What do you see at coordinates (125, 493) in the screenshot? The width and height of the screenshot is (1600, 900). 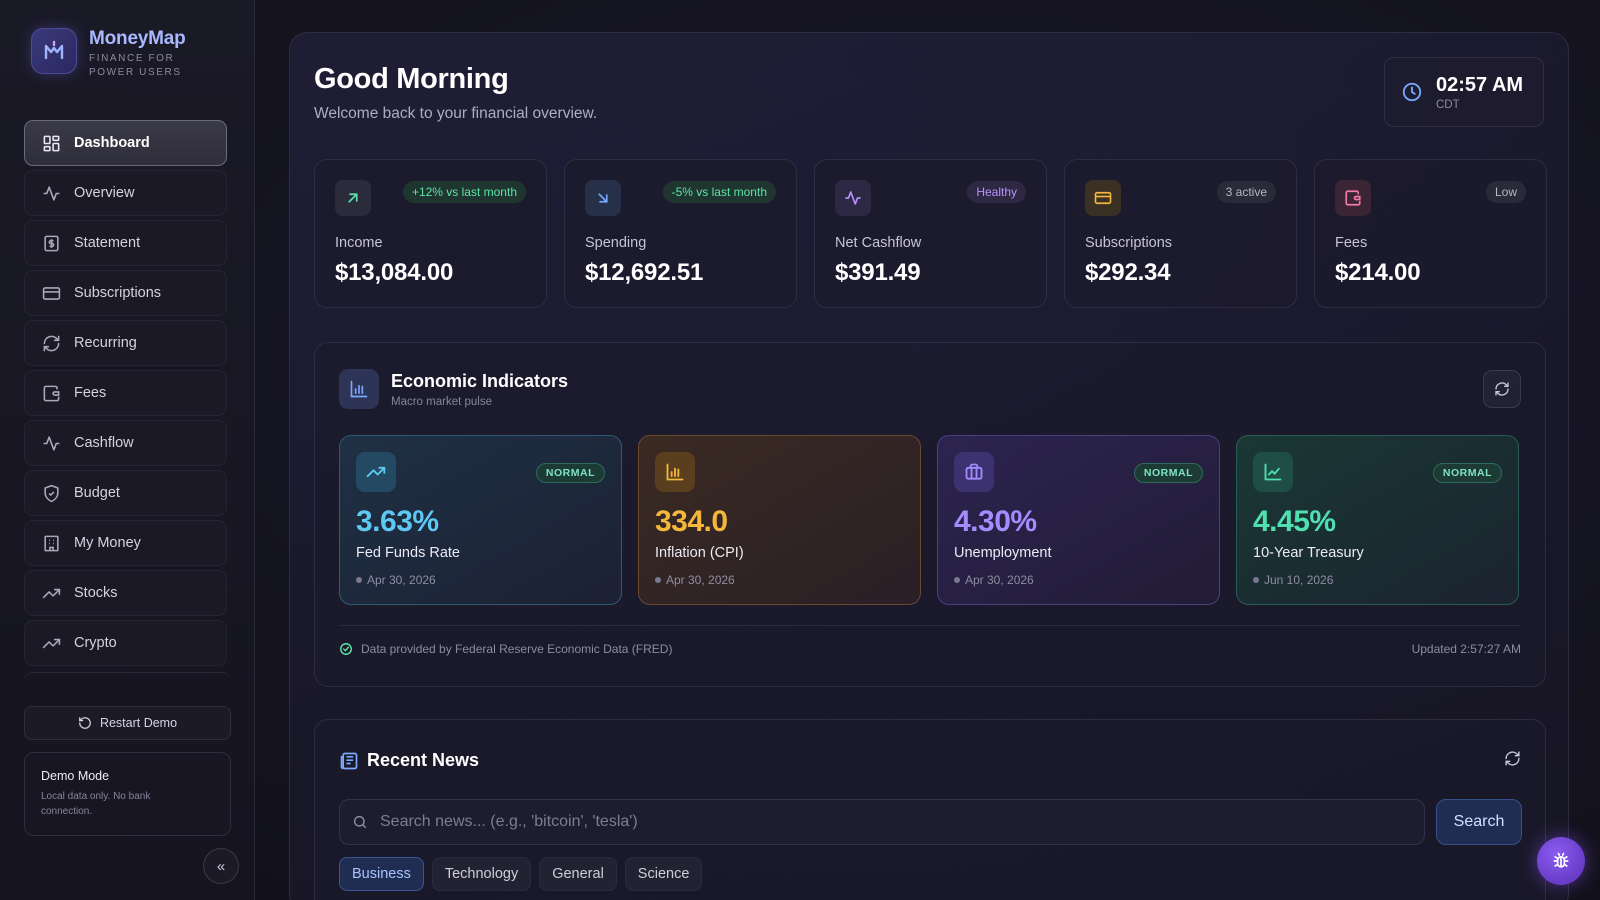 I see `sidebar-item-budget: Budget` at bounding box center [125, 493].